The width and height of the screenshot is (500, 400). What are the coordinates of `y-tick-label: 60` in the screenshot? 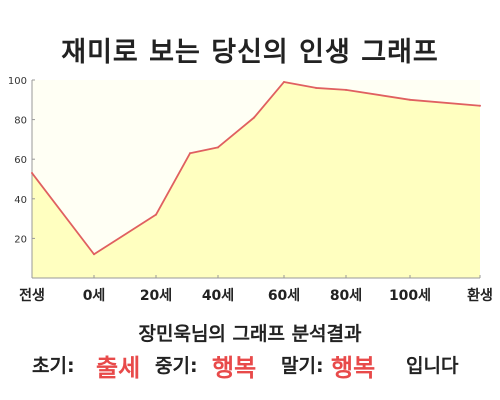 It's located at (20, 160).